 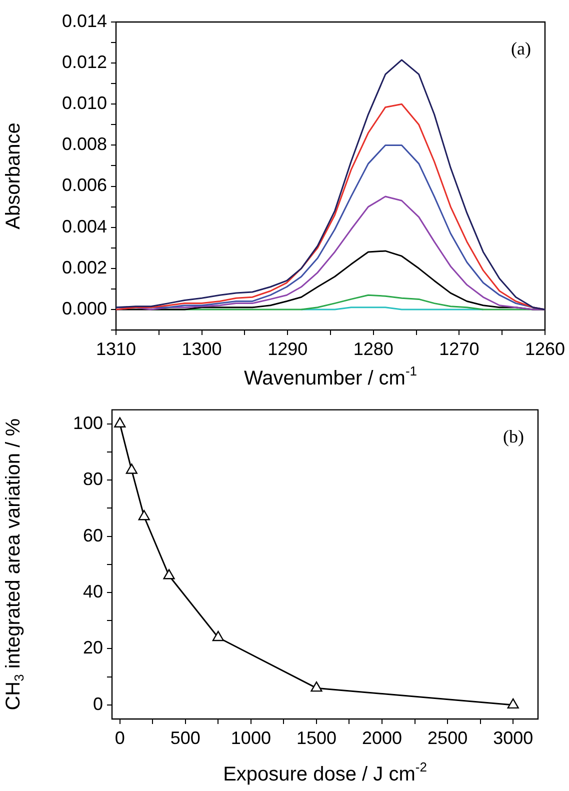 I want to click on x-tick-label: 1270, so click(x=459, y=348).